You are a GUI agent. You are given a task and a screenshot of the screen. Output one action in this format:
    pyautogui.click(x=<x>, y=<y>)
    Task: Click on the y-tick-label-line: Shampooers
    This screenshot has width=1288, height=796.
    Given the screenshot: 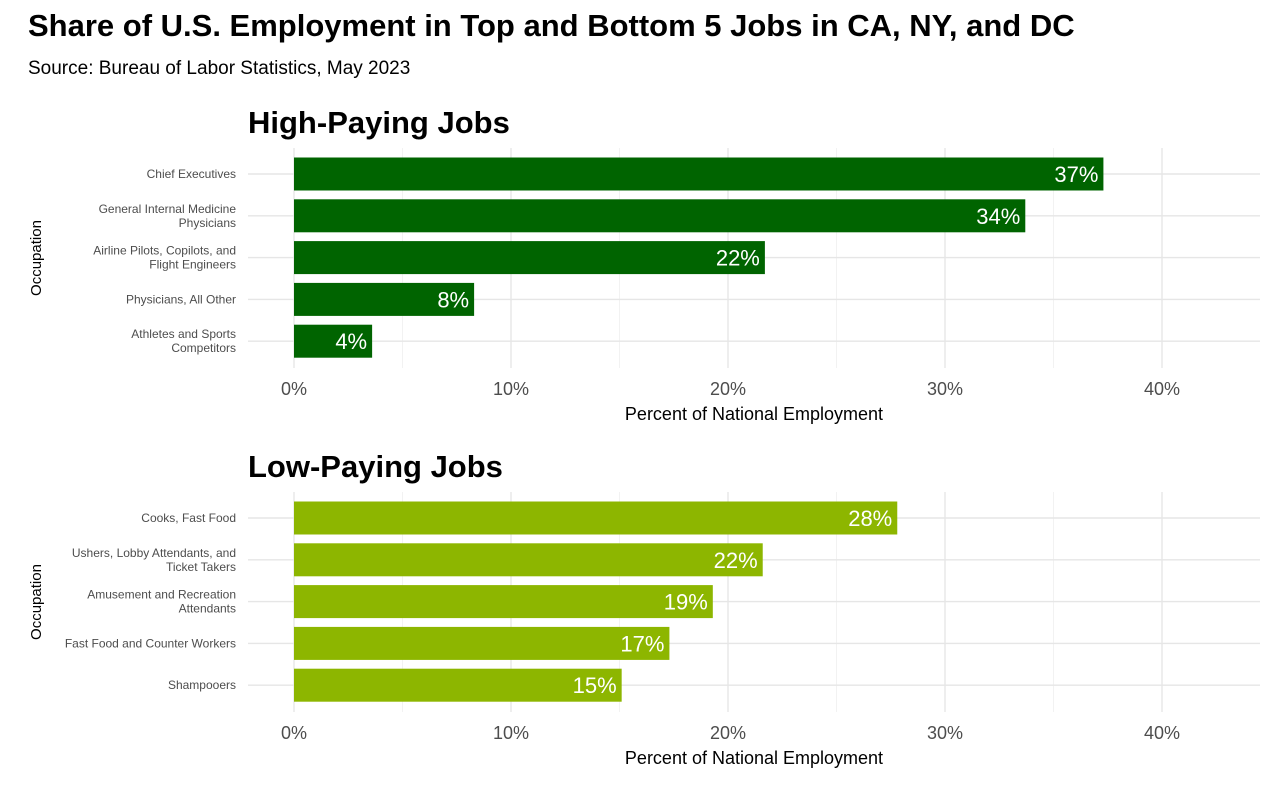 What is the action you would take?
    pyautogui.click(x=202, y=685)
    